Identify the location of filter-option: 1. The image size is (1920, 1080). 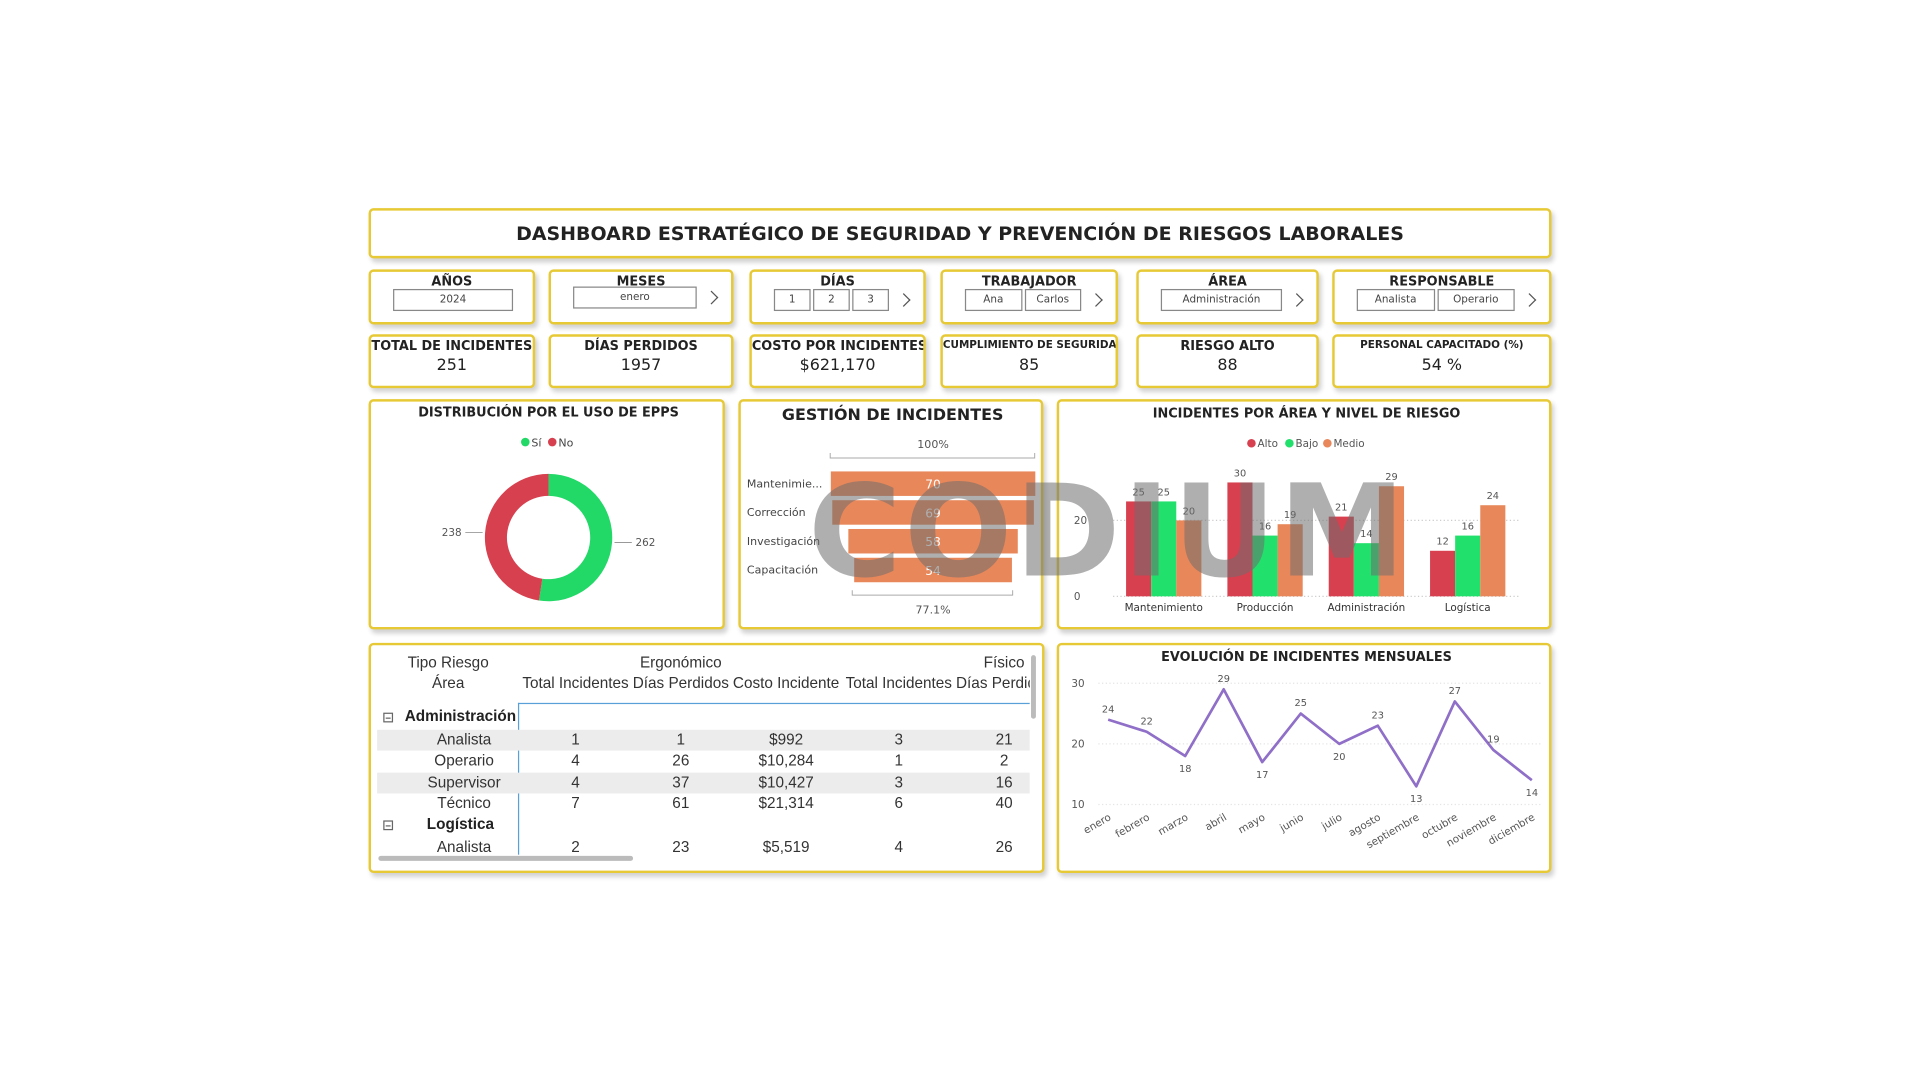
(792, 300).